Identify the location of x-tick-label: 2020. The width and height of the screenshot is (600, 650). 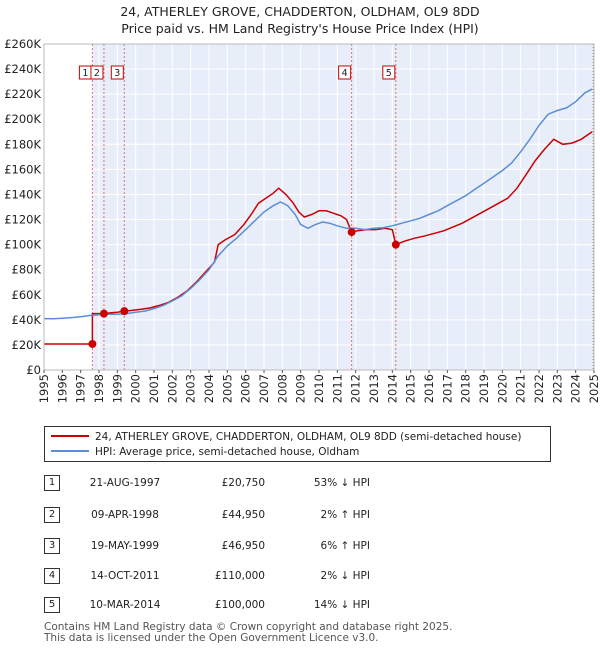
(502, 388).